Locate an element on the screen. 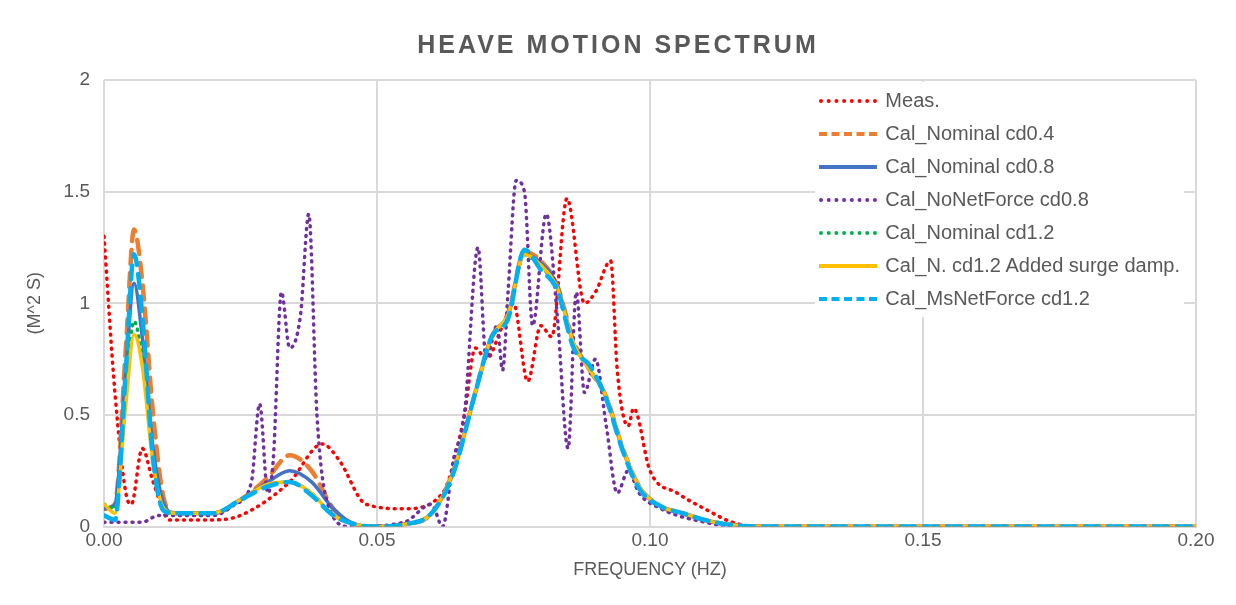  x-tick-label: 0.10 is located at coordinates (650, 540).